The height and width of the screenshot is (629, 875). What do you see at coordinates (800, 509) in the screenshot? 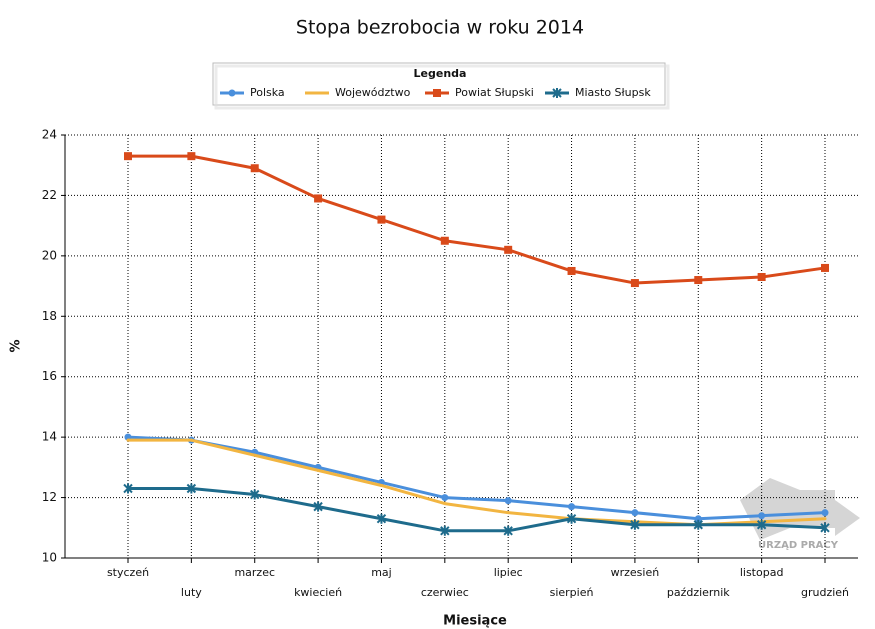
I see `watermark-logo` at bounding box center [800, 509].